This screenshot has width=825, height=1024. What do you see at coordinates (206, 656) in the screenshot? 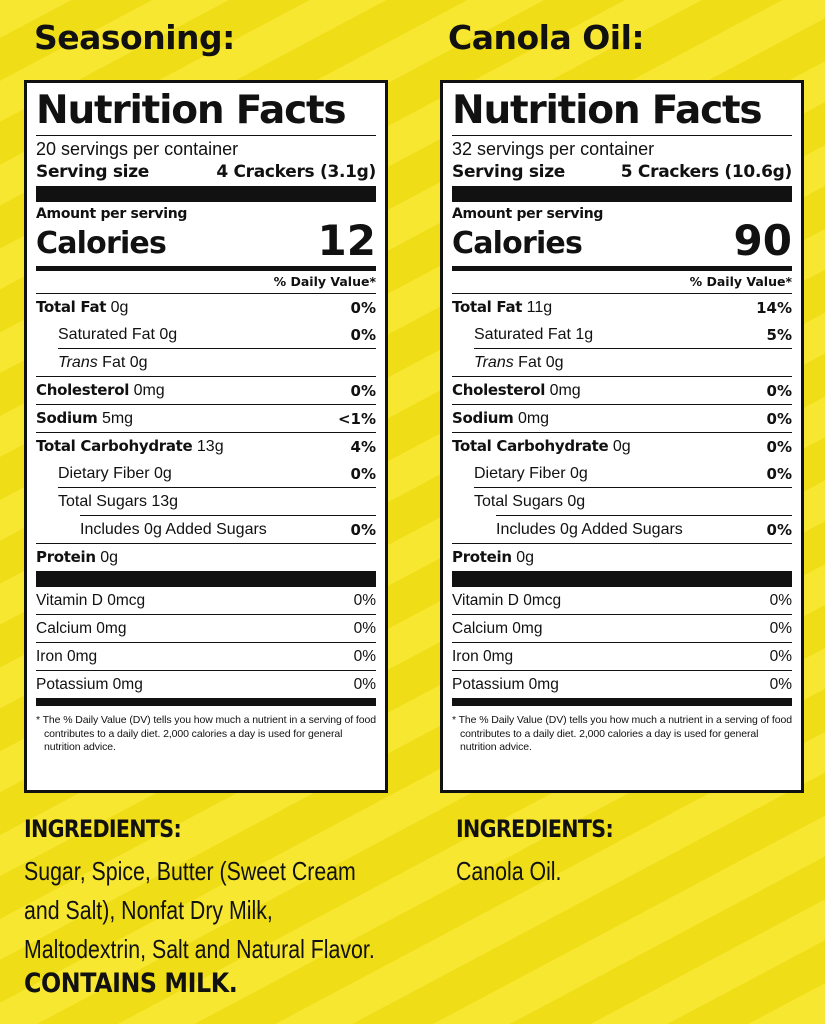
I see `iron-row: Iron 0mg 0%` at bounding box center [206, 656].